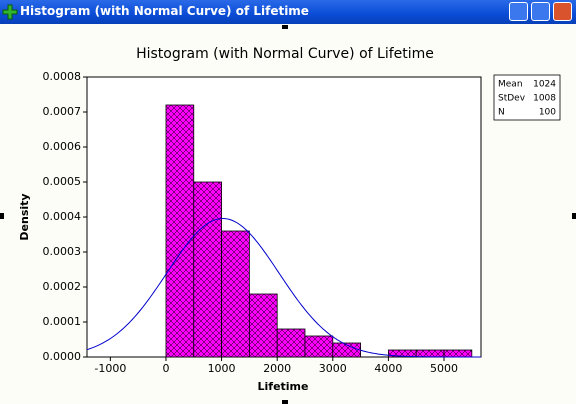 The width and height of the screenshot is (576, 404). What do you see at coordinates (62, 321) in the screenshot?
I see `y-tick-label: 0.0001` at bounding box center [62, 321].